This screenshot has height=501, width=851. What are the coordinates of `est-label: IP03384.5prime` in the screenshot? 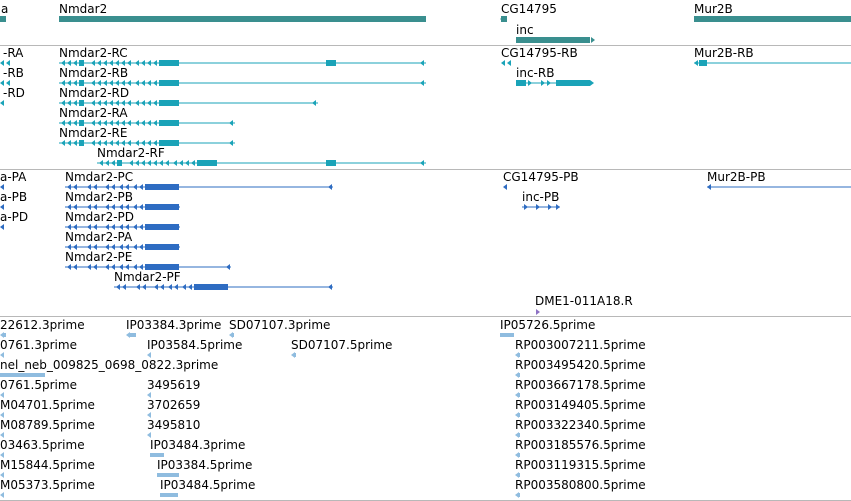 It's located at (205, 465).